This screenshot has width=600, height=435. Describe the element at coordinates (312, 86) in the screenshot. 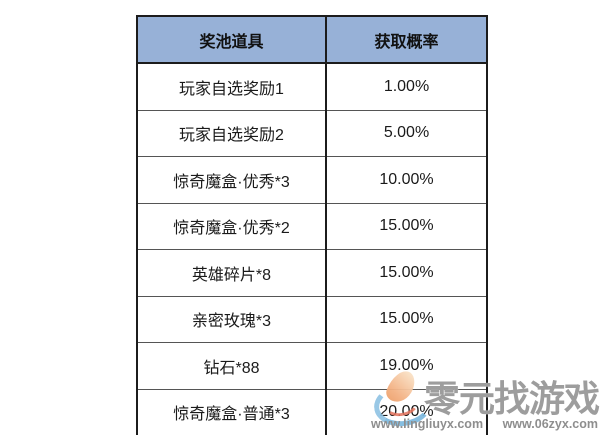

I see `table-row: 玩家自选奖励1 1.00%` at that location.